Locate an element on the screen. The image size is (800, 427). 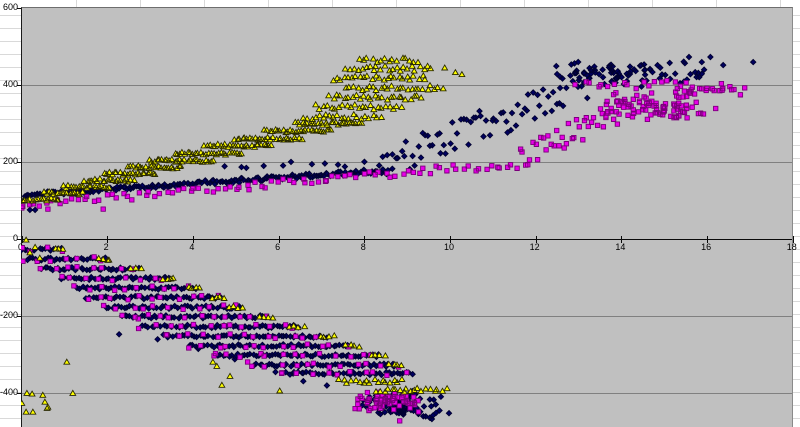
y-tick-label: 0 is located at coordinates (15, 238).